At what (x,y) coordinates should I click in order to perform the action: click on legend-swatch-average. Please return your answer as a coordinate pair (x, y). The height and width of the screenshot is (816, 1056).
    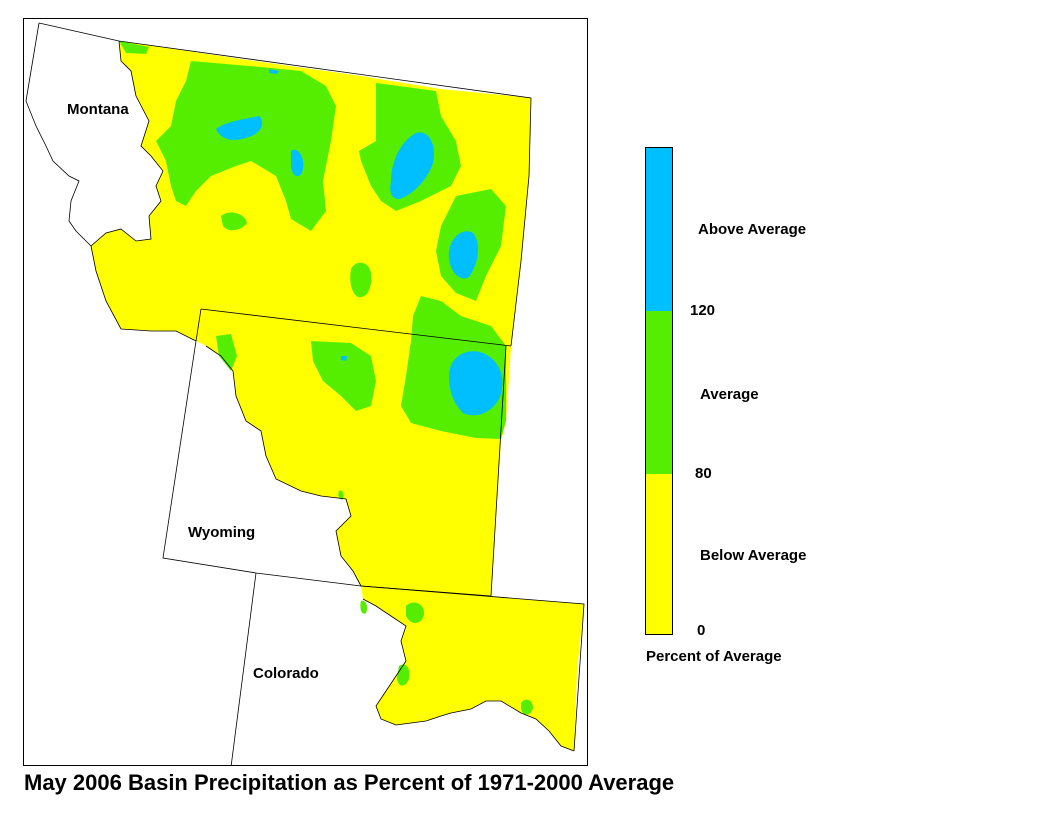
    Looking at the image, I should click on (659, 392).